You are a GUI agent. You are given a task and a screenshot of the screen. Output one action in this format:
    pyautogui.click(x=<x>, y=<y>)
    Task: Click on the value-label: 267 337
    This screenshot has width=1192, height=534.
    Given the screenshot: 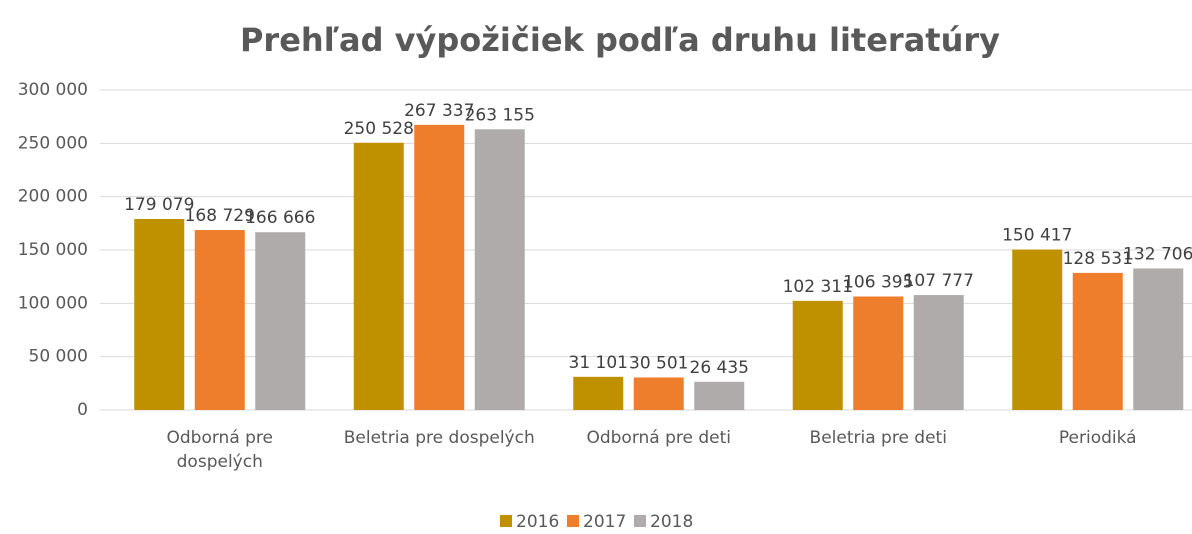 What is the action you would take?
    pyautogui.click(x=439, y=111)
    